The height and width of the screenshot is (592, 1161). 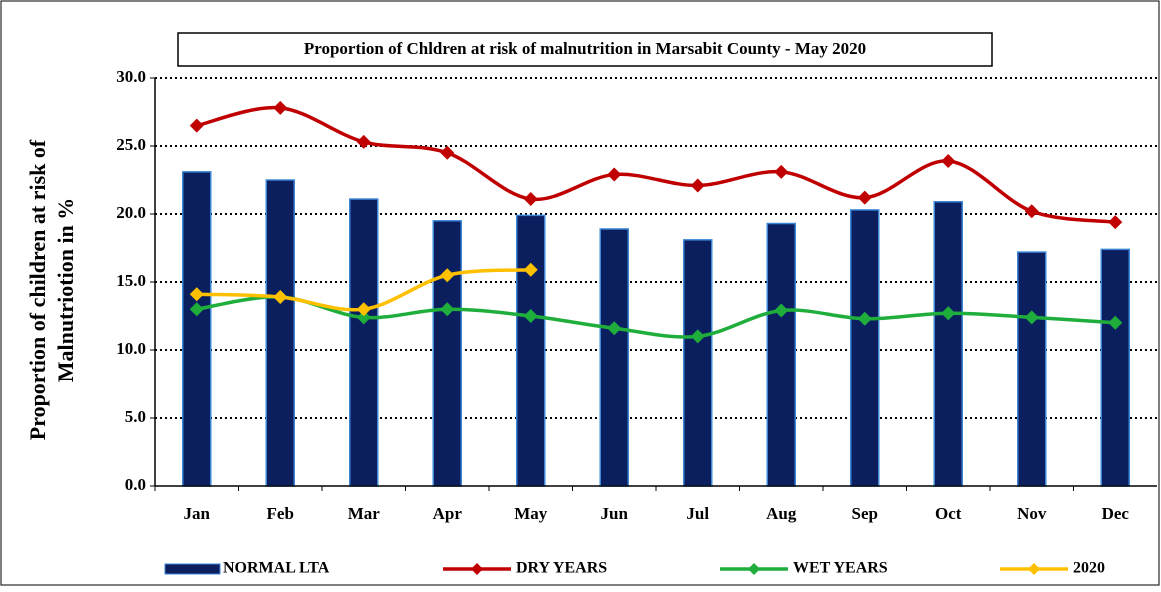 I want to click on x-tick-label: Aug, so click(x=781, y=513).